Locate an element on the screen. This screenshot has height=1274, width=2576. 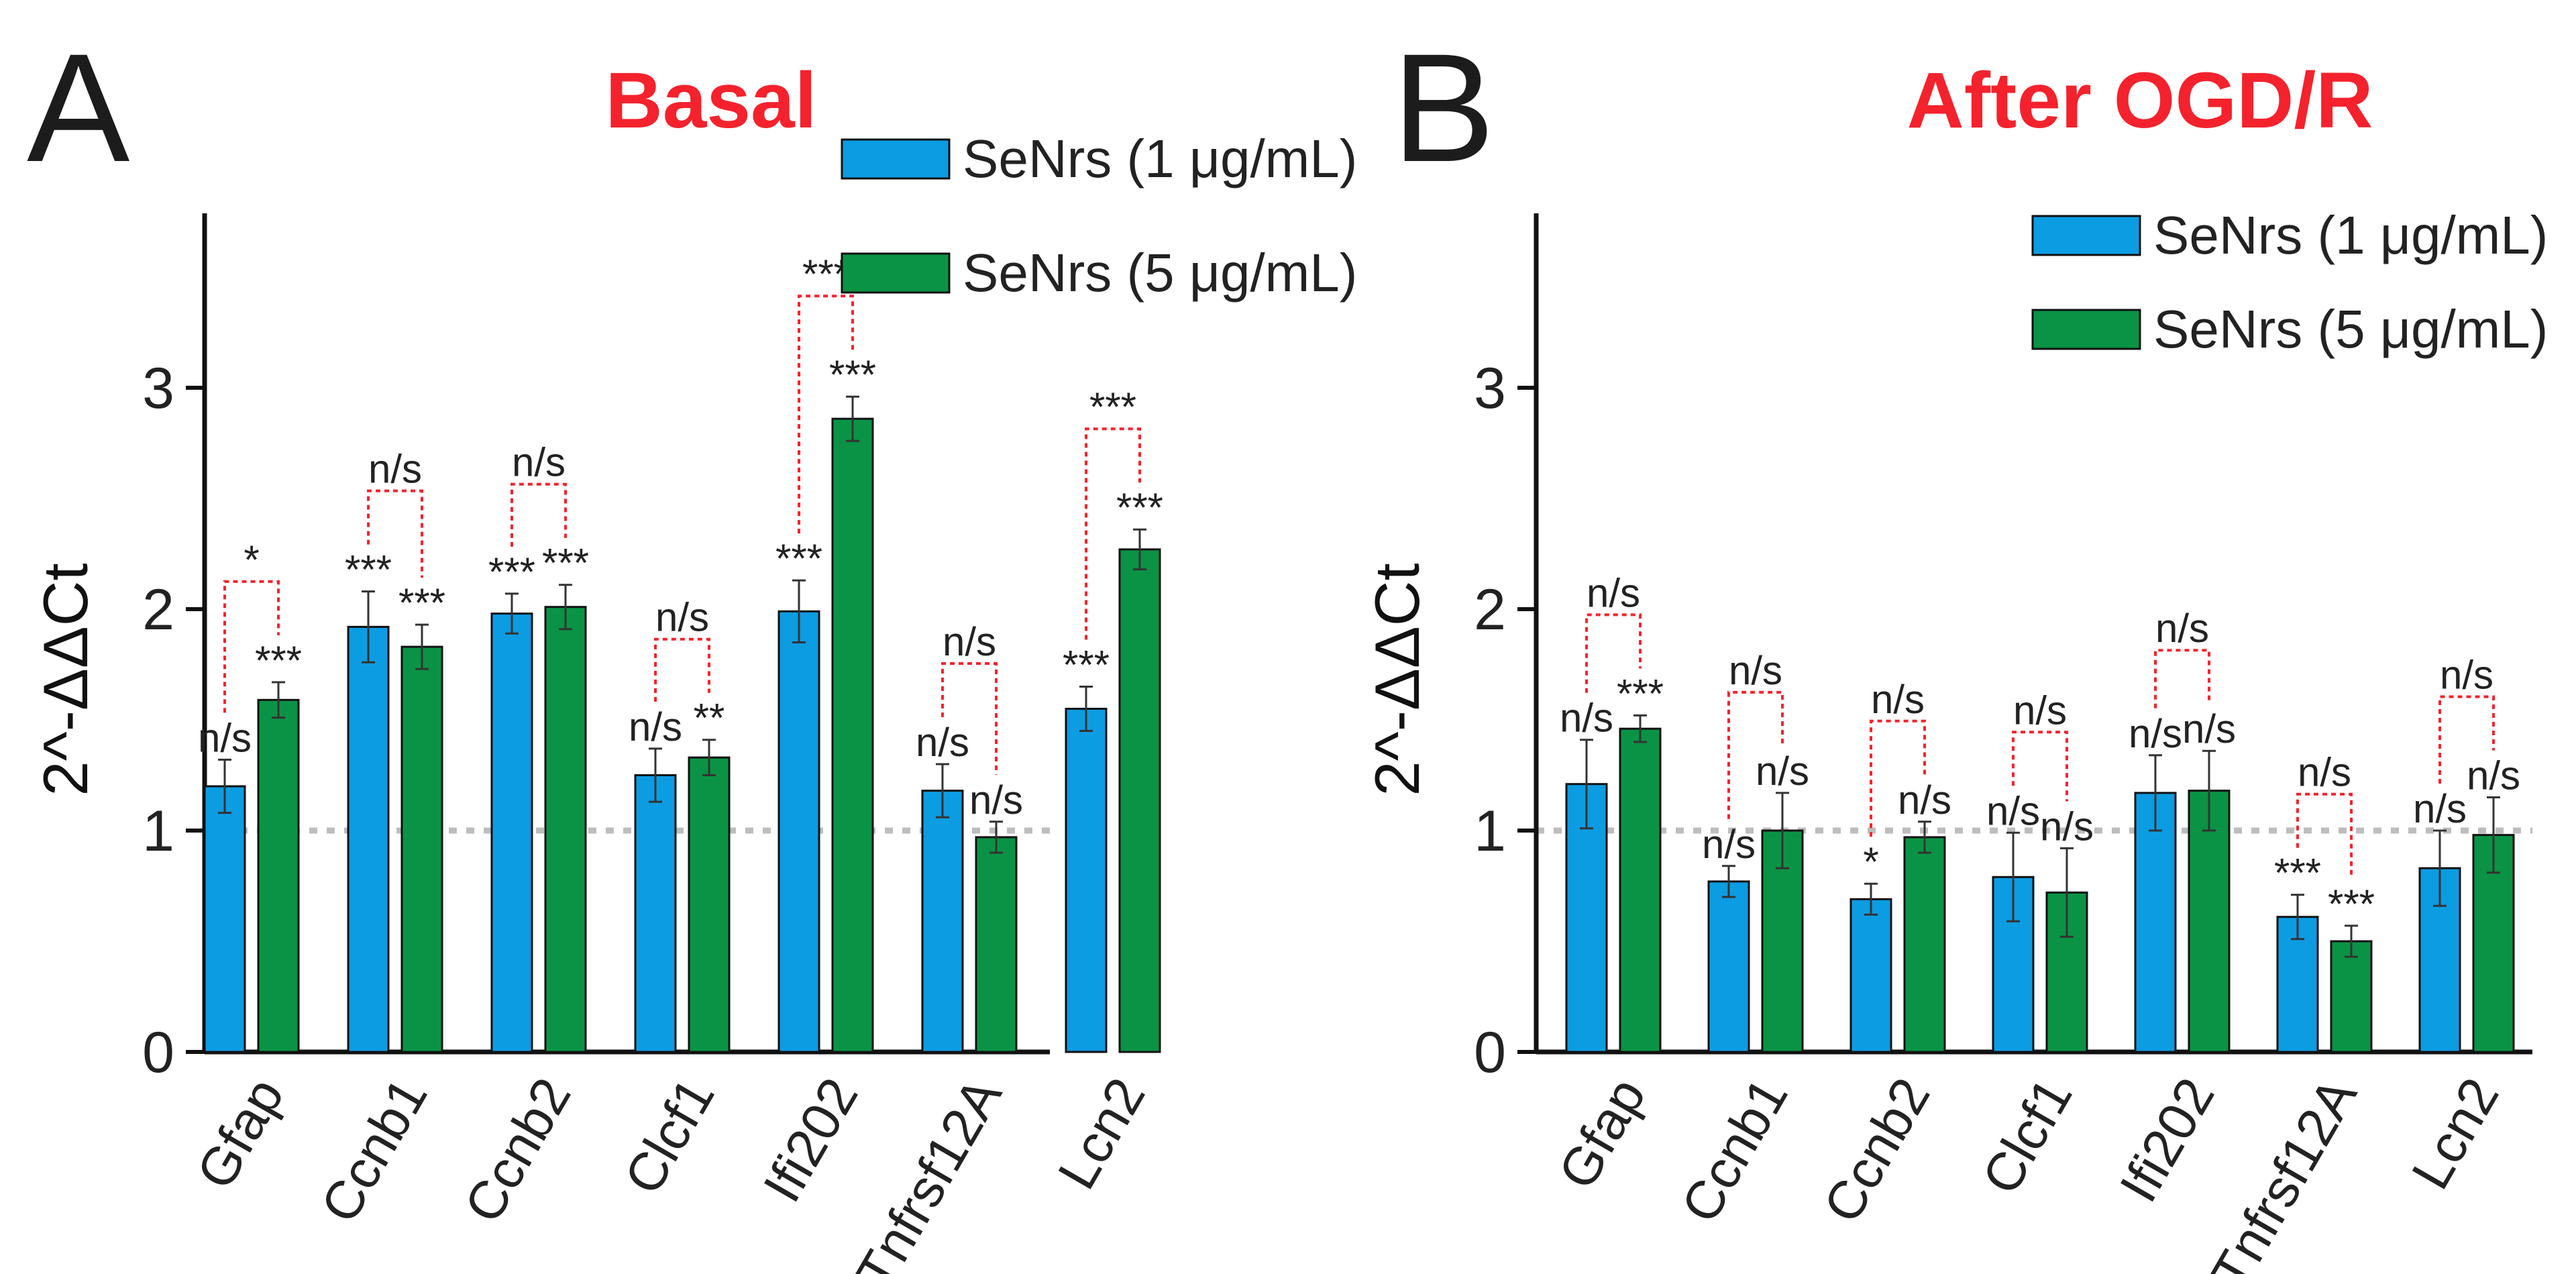
comparison-label: * is located at coordinates (251, 559).